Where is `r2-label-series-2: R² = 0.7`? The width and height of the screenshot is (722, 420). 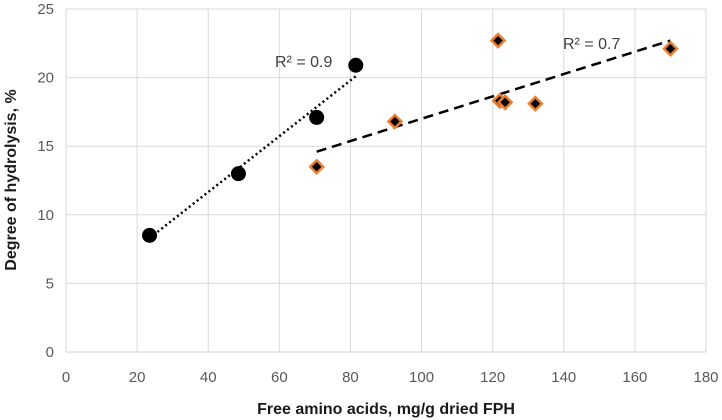
r2-label-series-2: R² = 0.7 is located at coordinates (591, 44).